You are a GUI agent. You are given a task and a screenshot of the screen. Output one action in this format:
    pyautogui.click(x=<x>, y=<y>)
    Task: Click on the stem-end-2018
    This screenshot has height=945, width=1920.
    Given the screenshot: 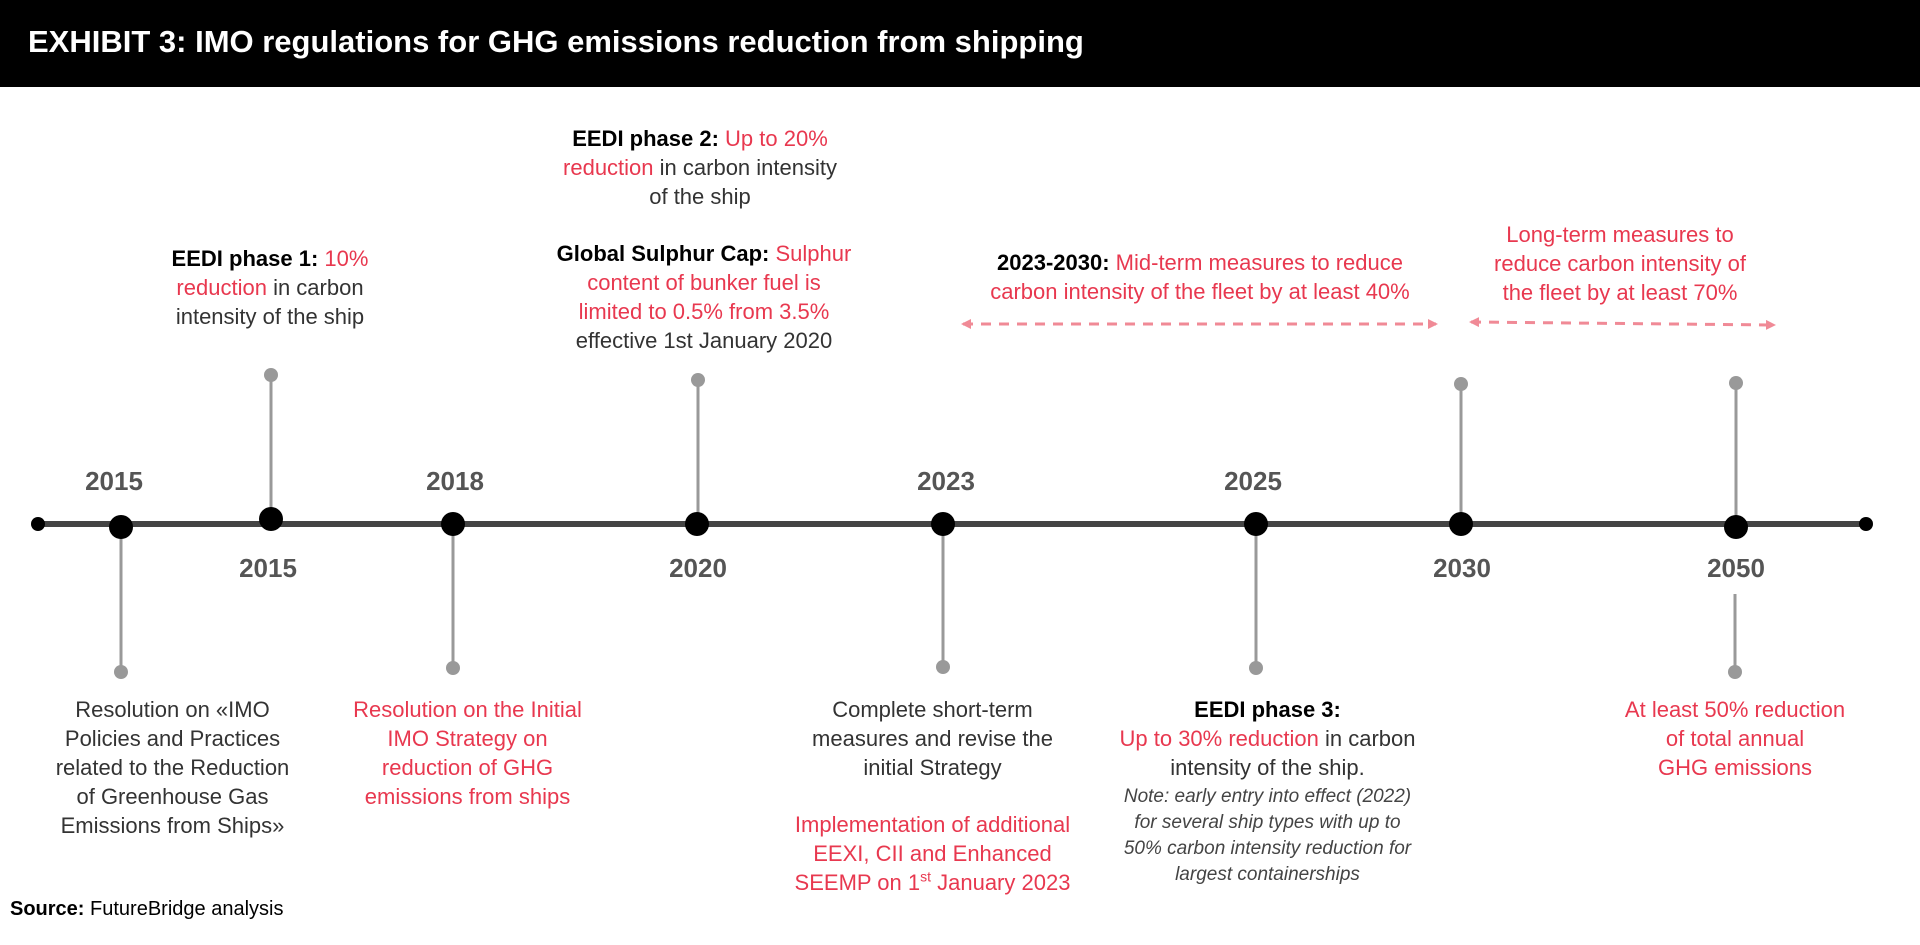 What is the action you would take?
    pyautogui.click(x=453, y=668)
    